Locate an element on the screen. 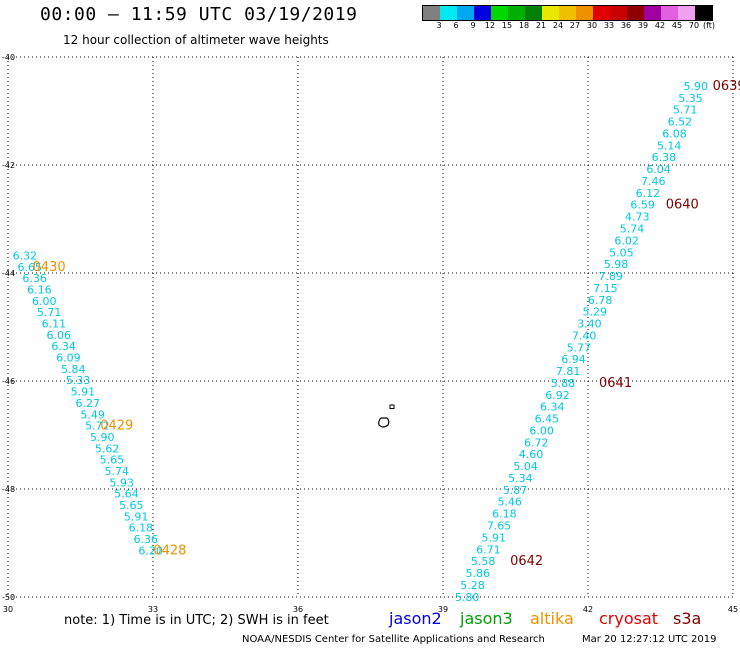 The height and width of the screenshot is (650, 740). wave-height-value: 6.65 is located at coordinates (30, 267).